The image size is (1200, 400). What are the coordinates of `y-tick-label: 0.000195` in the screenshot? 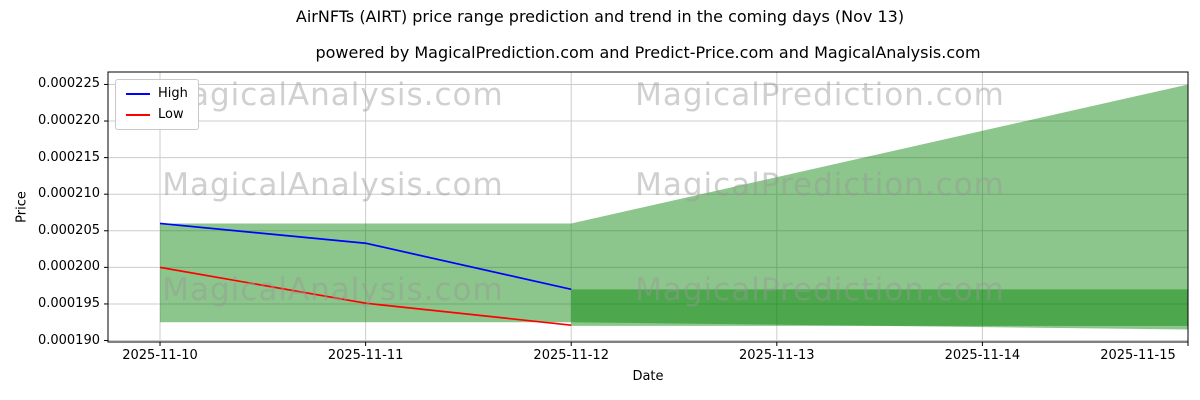 It's located at (68, 303).